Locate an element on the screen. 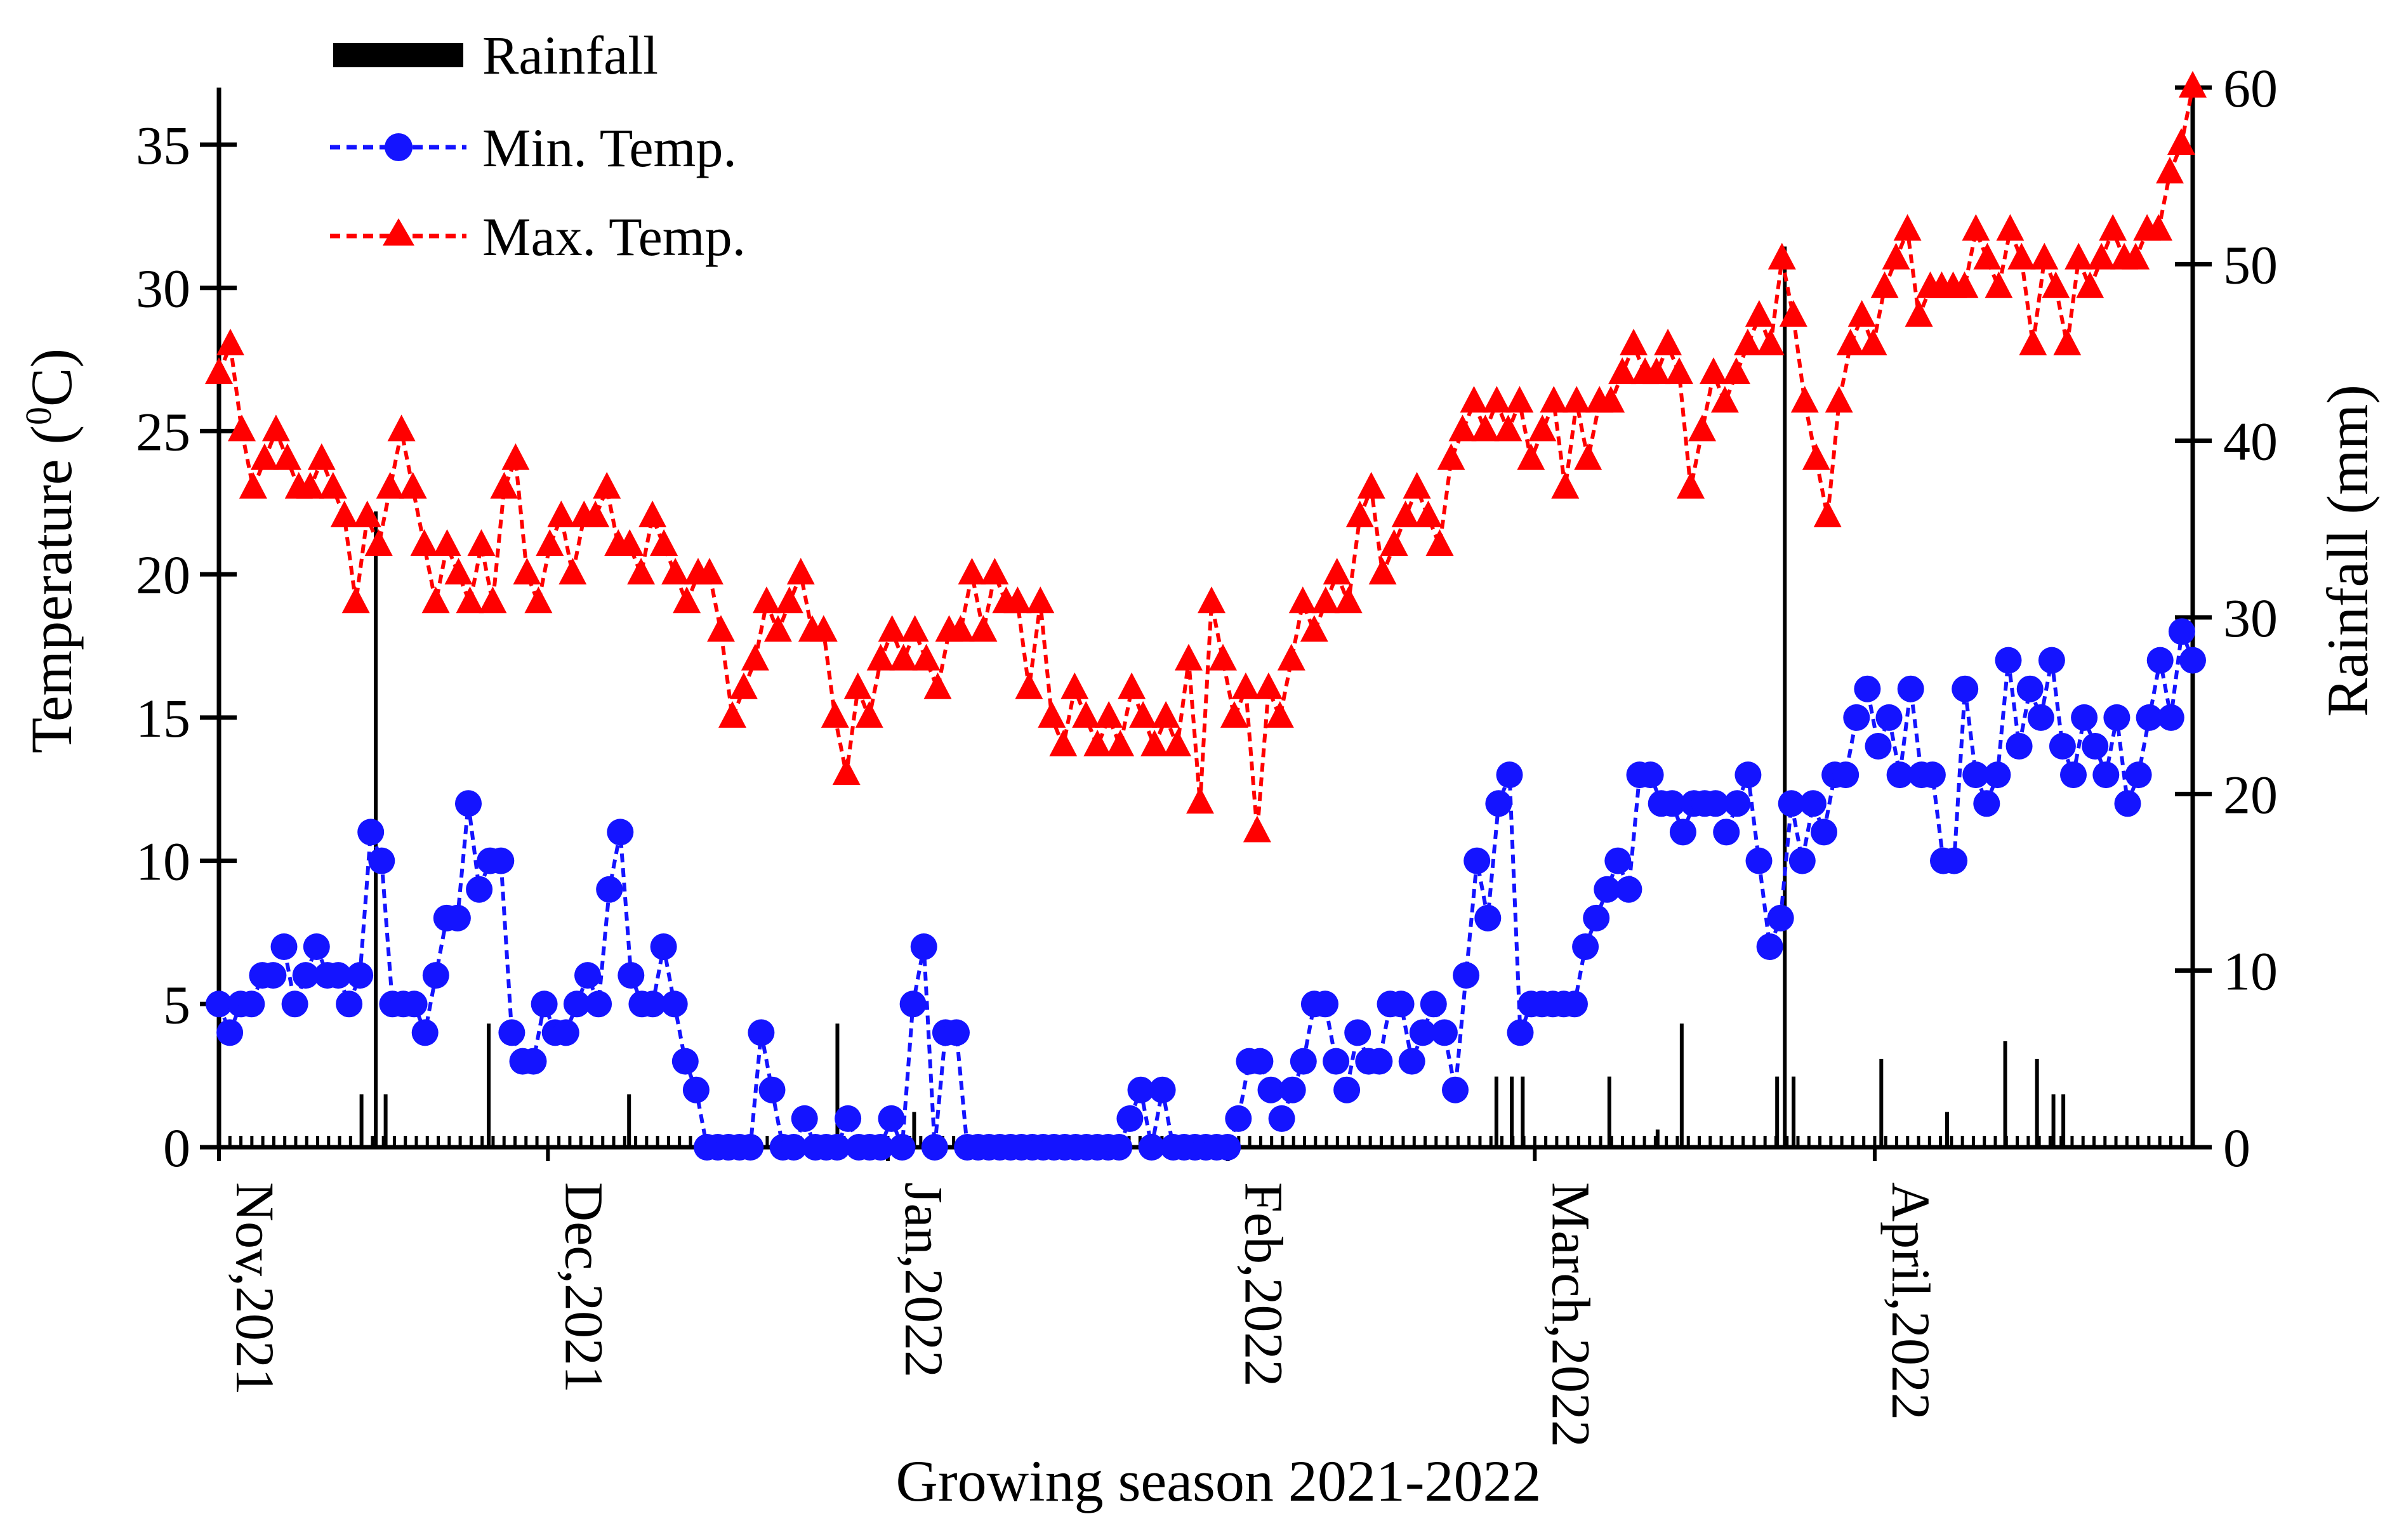 This screenshot has height=1540, width=2385. legend-min-label: Min. Temp. is located at coordinates (609, 148).